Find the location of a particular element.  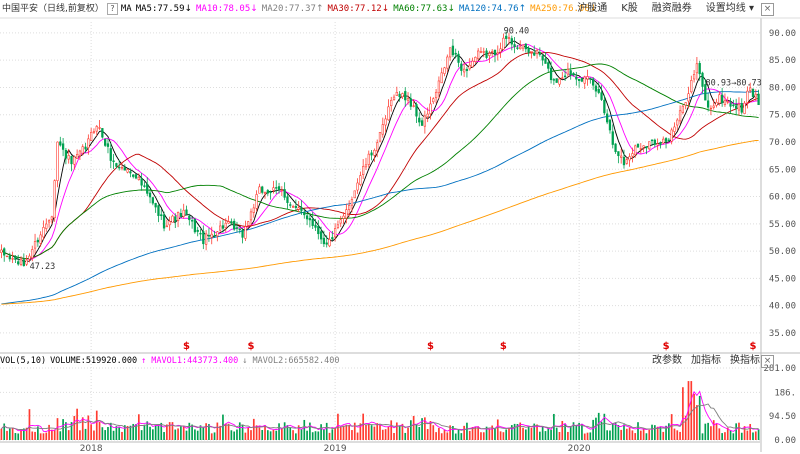

ma-legend-value: 76.08 is located at coordinates (576, 9).